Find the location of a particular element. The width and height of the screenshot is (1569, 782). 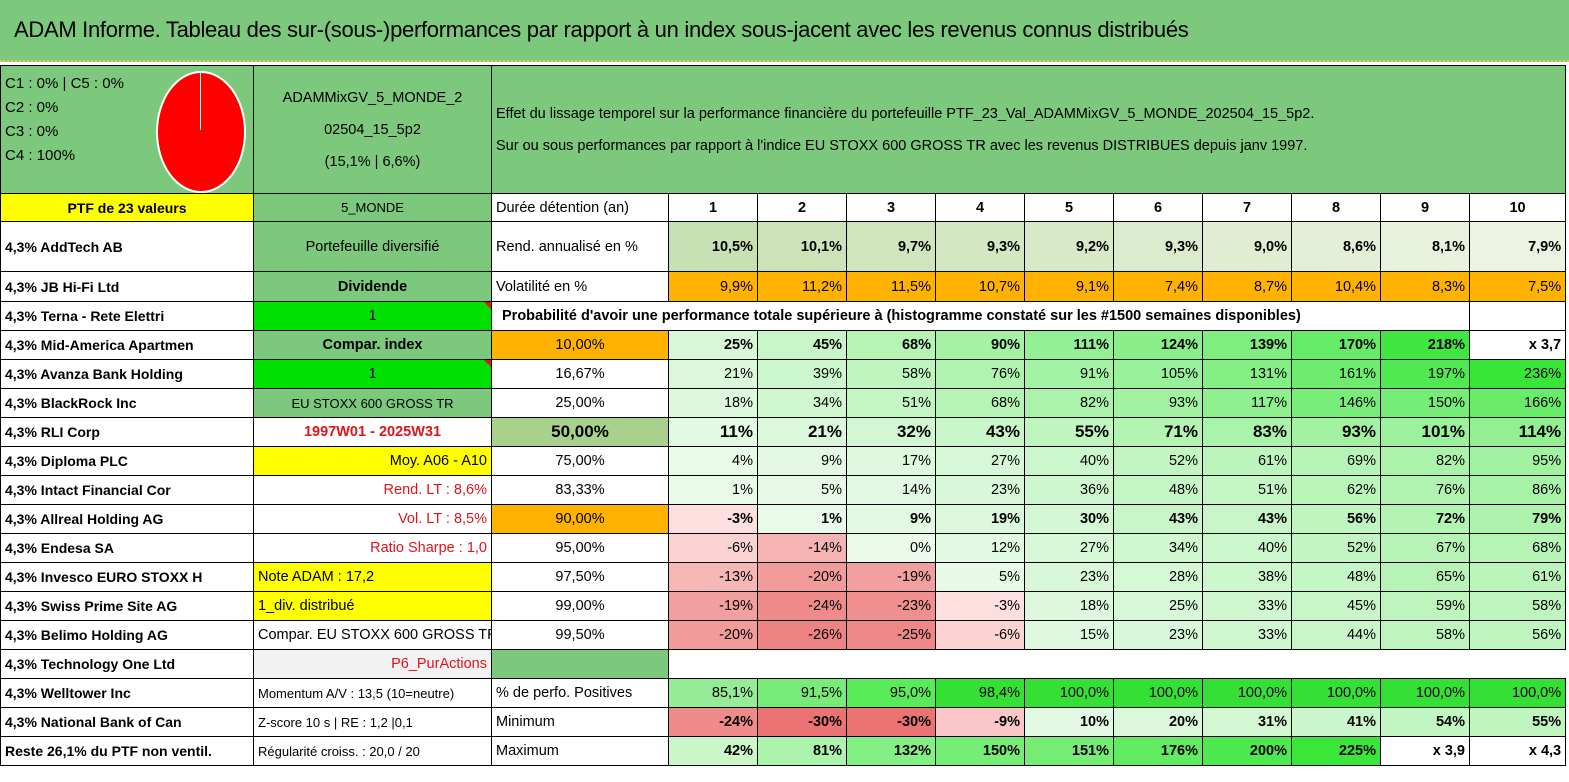

probability-value-cell: 82% is located at coordinates (1069, 403).